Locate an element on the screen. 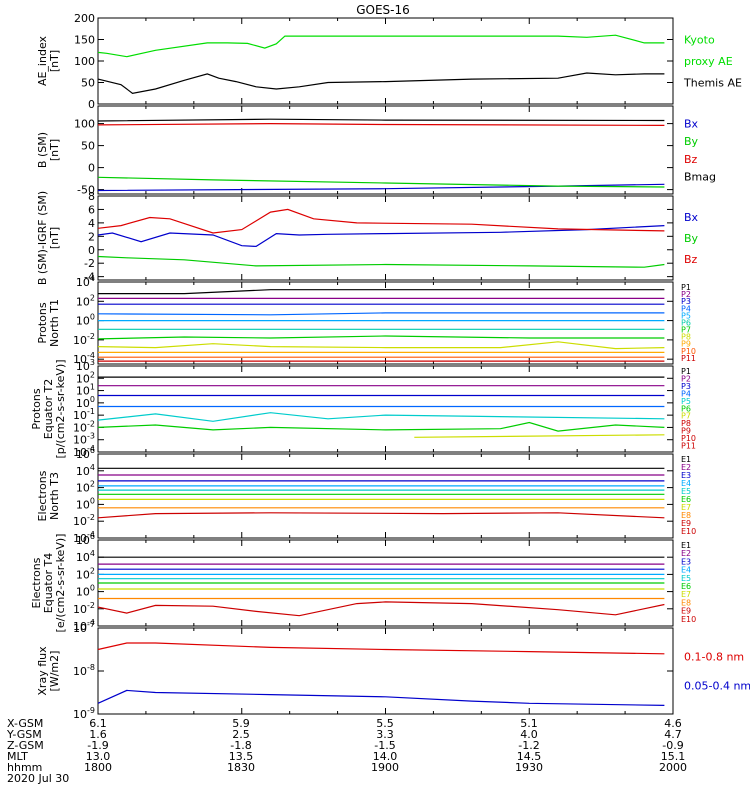 The width and height of the screenshot is (750, 800). ephemeris-row-label: MLT is located at coordinates (17, 756).